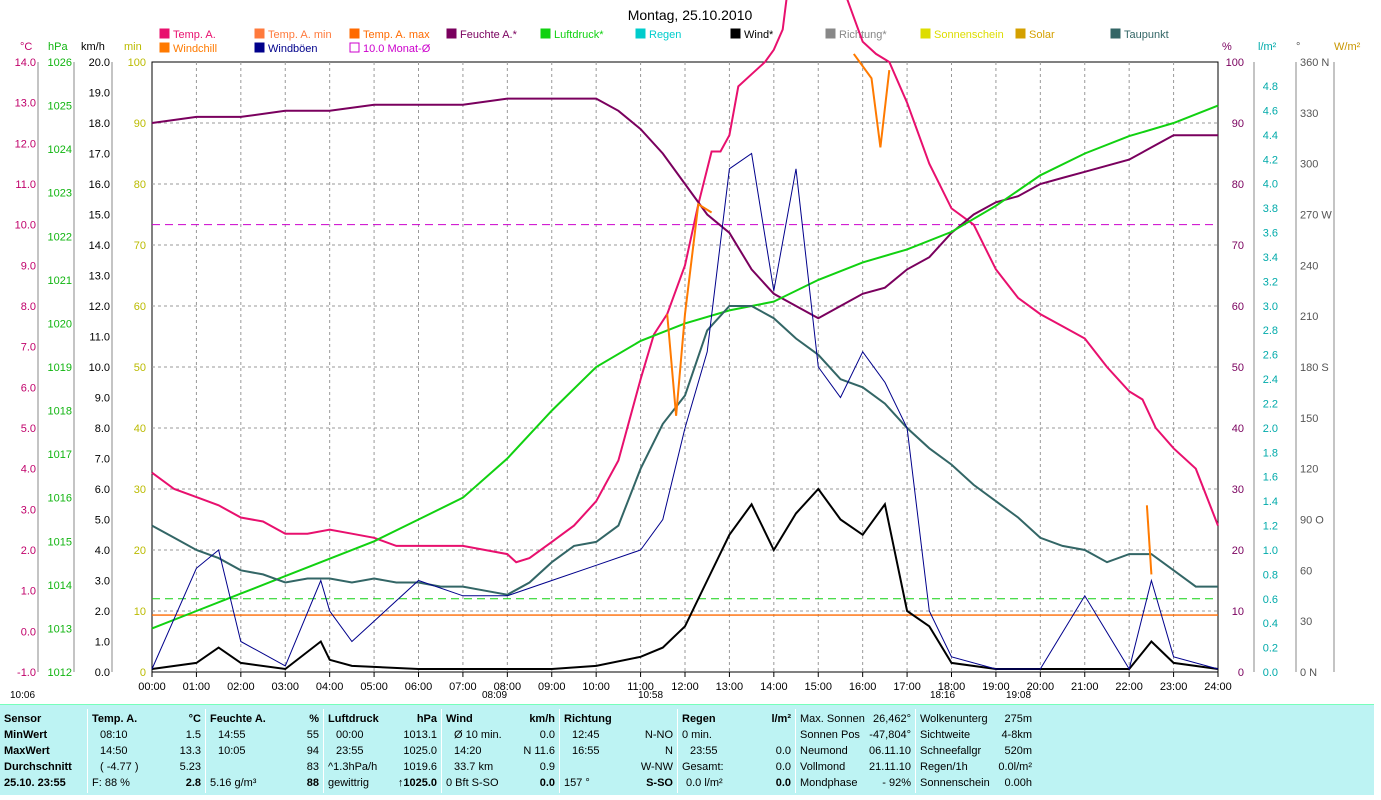 The height and width of the screenshot is (800, 1381). I want to click on wind-tick: 14.0, so click(99, 246).